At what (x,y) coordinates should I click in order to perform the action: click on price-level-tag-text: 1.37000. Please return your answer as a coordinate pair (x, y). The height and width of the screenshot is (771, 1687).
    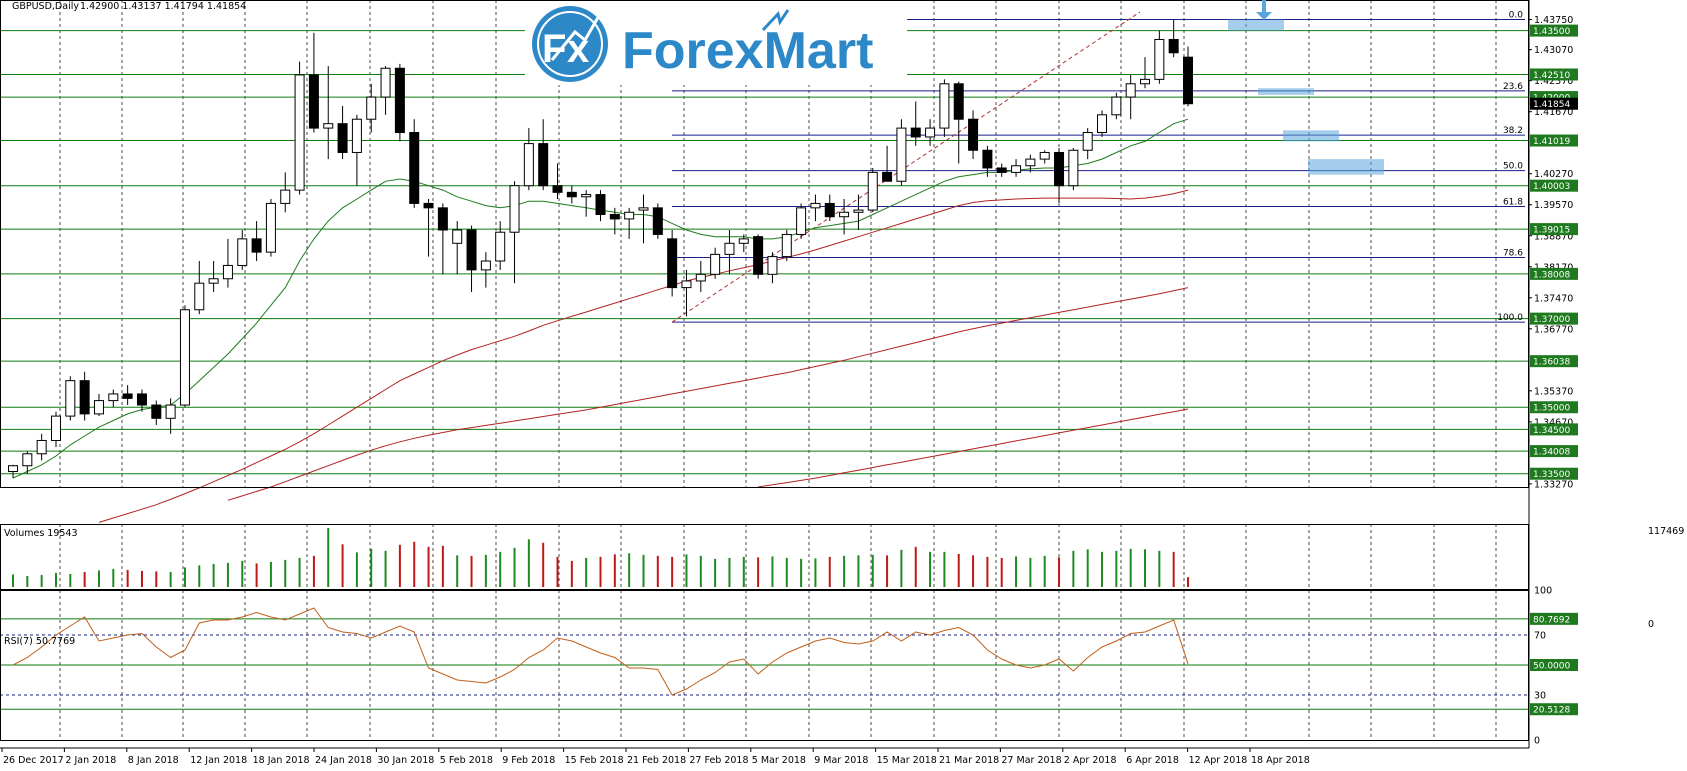
    Looking at the image, I should click on (1551, 320).